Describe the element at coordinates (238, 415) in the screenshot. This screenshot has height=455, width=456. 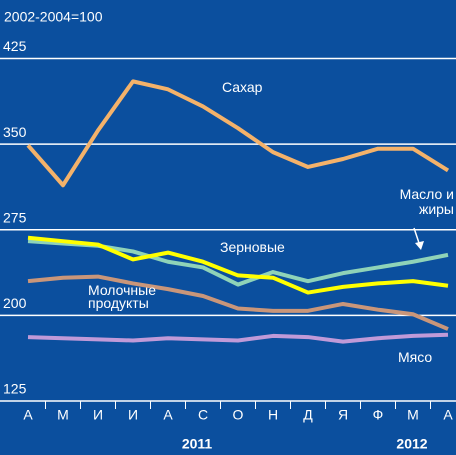
I see `x-tick-label: О` at that location.